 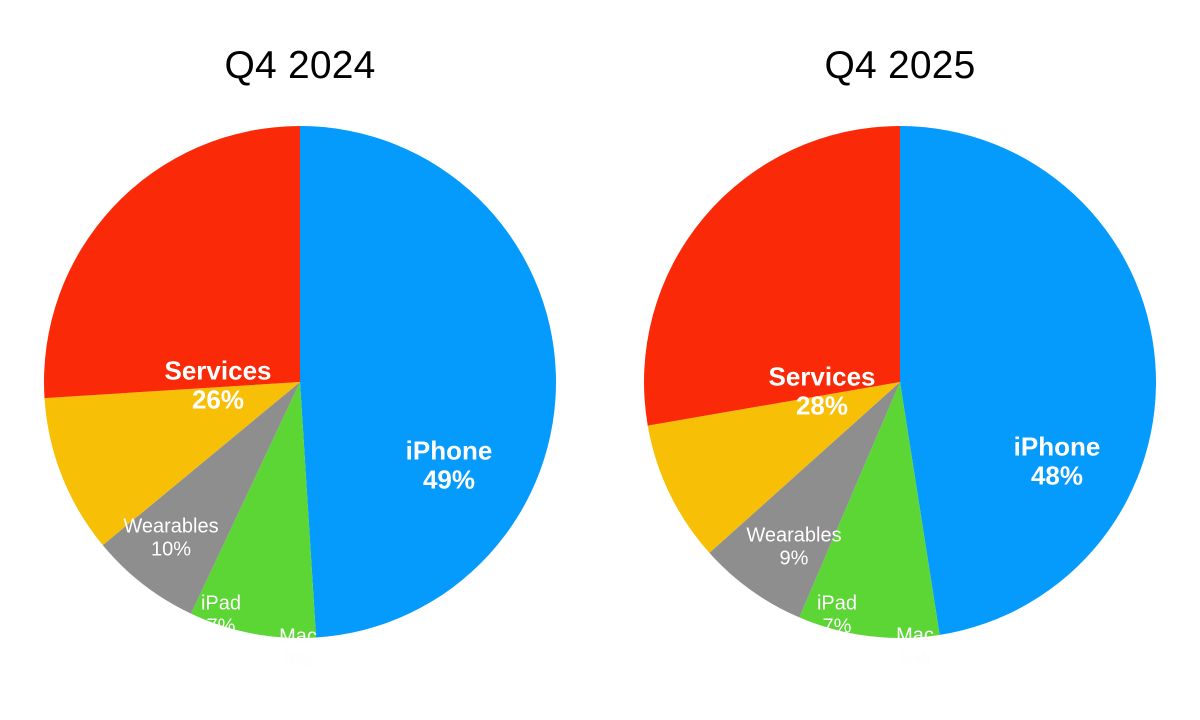 I want to click on slice-label-iphone: iPhone 48%, so click(x=1057, y=461).